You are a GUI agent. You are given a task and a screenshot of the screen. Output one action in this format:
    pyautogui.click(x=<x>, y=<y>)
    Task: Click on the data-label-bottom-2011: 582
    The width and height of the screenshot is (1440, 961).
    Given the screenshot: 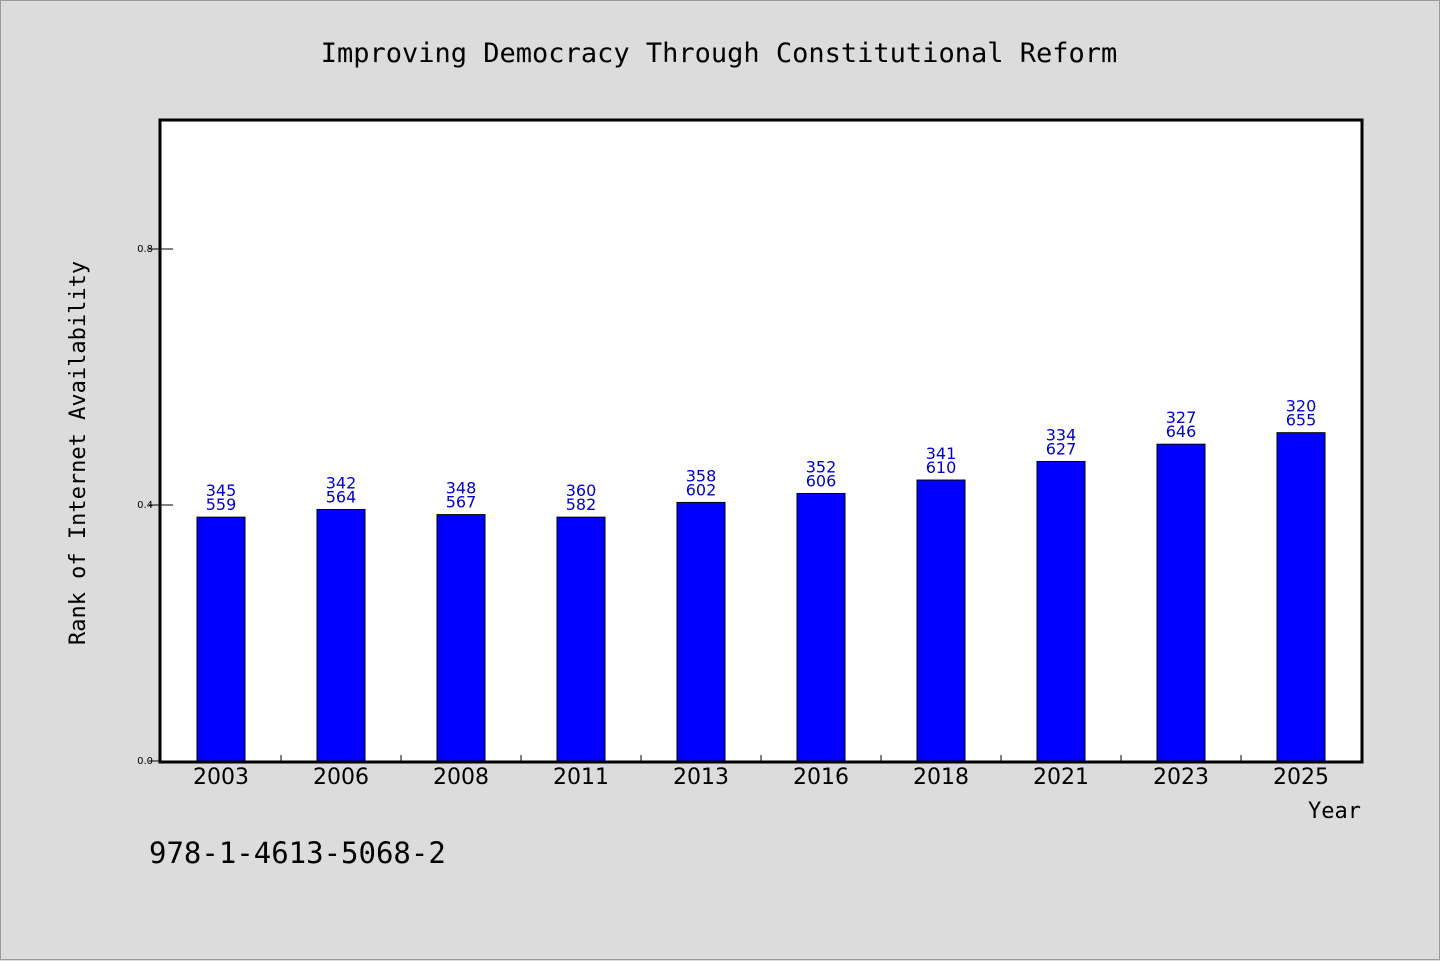 What is the action you would take?
    pyautogui.click(x=581, y=504)
    